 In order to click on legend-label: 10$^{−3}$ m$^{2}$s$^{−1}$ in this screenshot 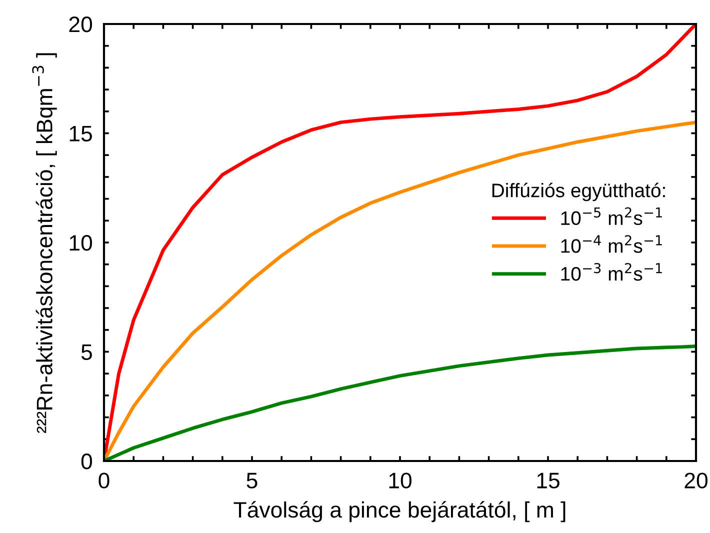, I will do `click(611, 271)`.